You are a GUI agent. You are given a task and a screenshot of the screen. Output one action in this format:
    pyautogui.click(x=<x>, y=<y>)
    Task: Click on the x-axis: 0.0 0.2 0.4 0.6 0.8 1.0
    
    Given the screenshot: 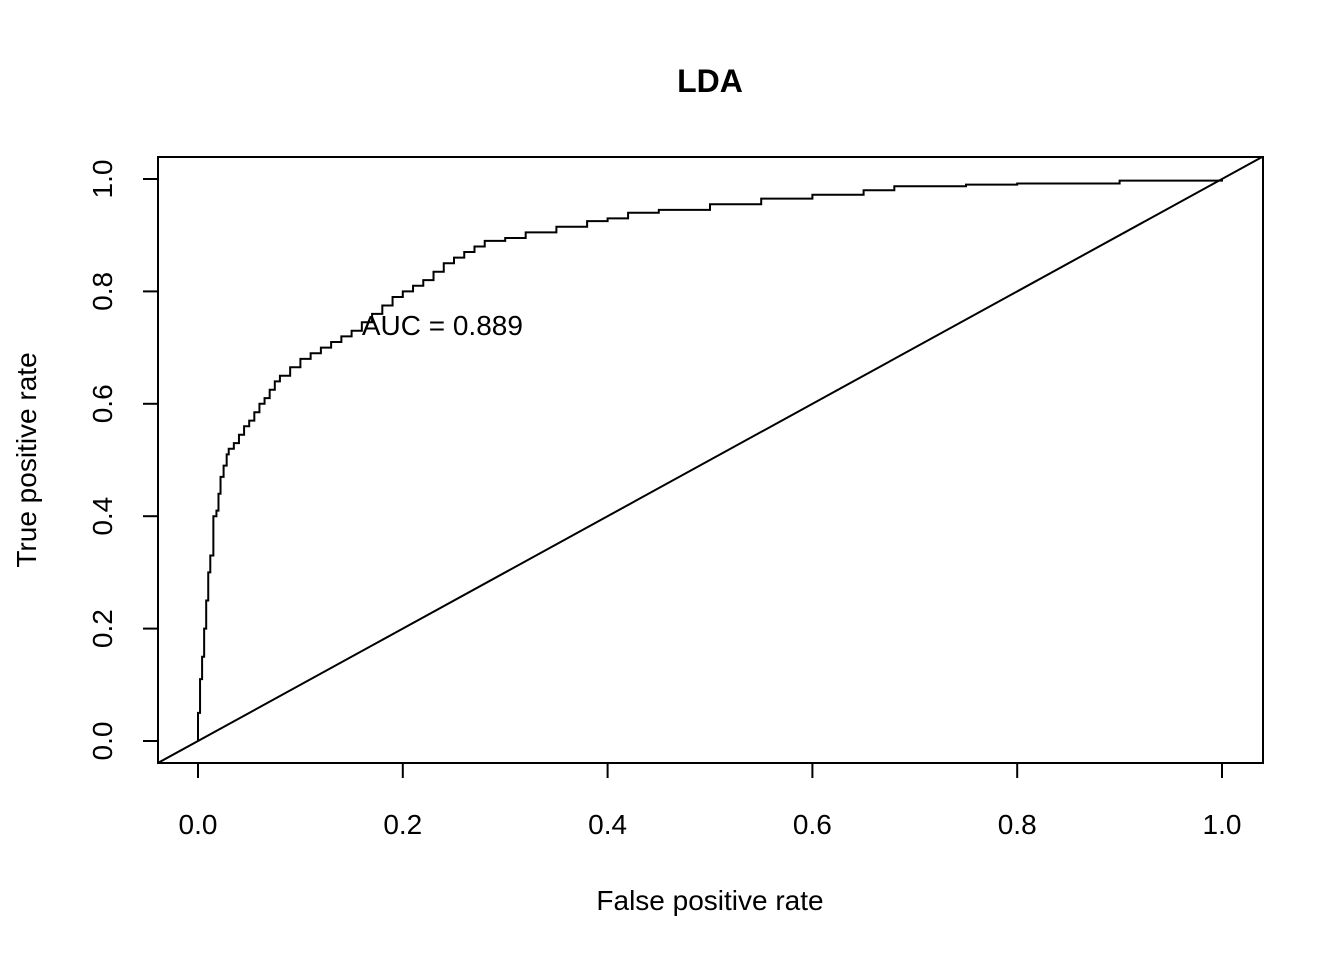 What is the action you would take?
    pyautogui.click(x=710, y=801)
    